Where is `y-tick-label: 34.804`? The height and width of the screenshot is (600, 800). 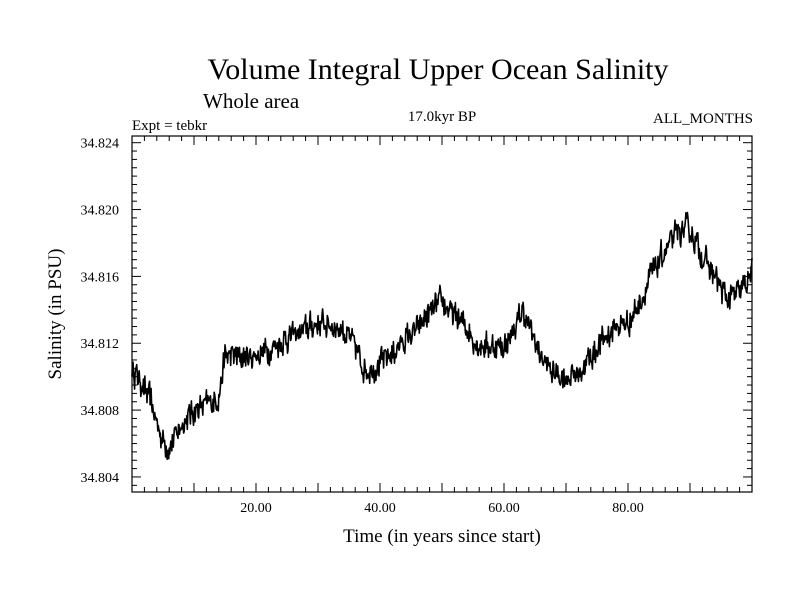
y-tick-label: 34.804 is located at coordinates (100, 478).